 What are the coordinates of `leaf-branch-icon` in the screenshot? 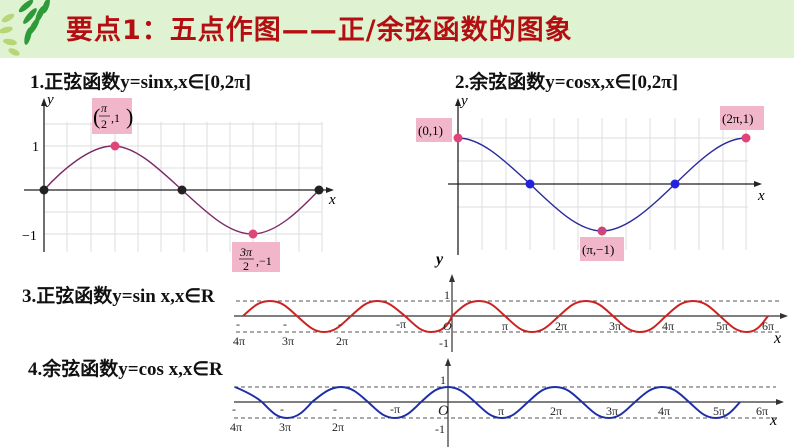 It's located at (25, 28).